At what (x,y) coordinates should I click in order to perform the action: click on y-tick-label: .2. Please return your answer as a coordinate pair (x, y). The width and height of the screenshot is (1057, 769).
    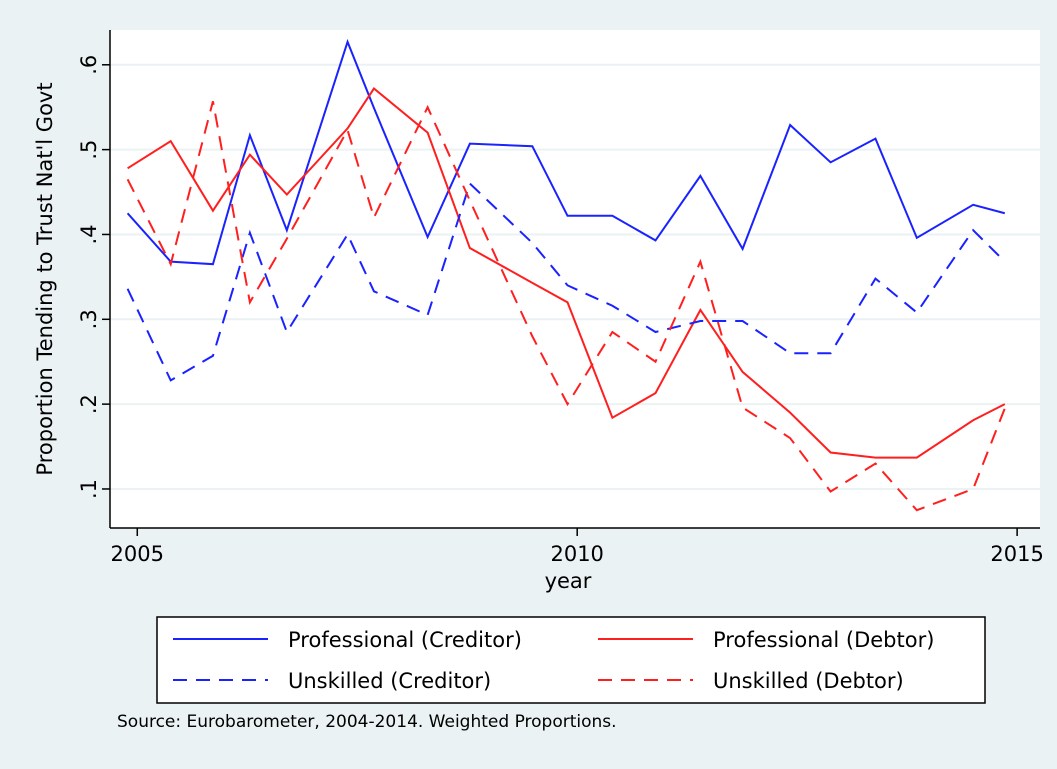
    Looking at the image, I should click on (89, 404).